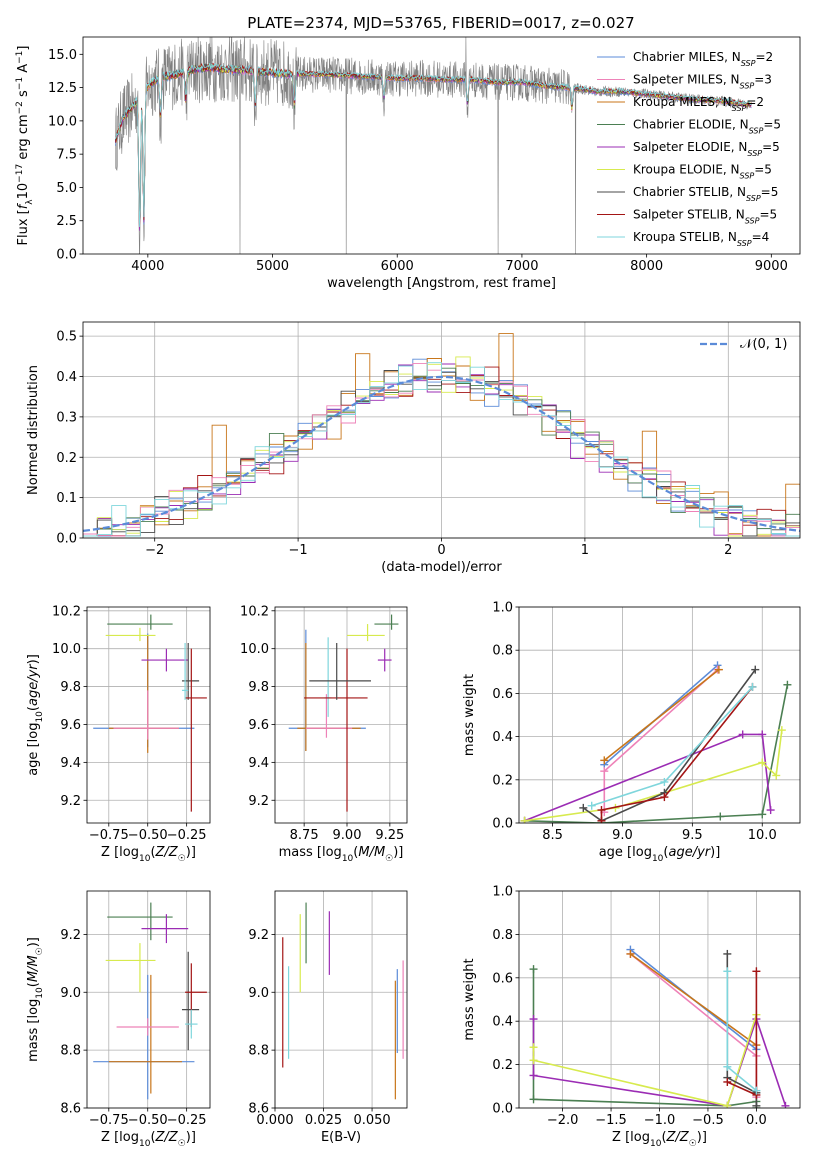 Image resolution: width=819 pixels, height=1170 pixels. I want to click on marks-z_weight, so click(659, 1026).